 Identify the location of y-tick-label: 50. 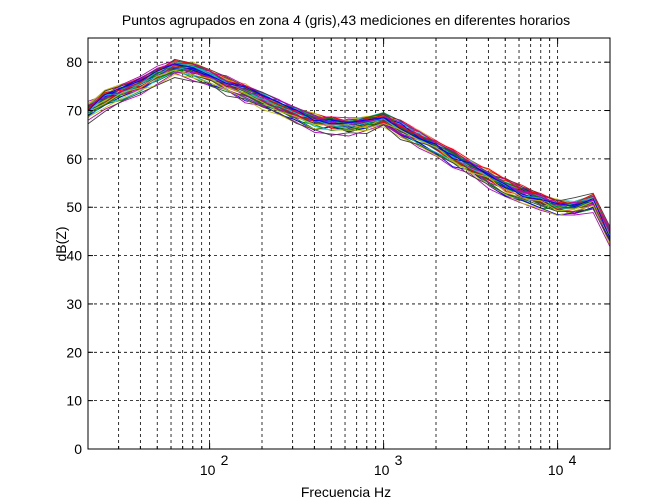
(74, 207).